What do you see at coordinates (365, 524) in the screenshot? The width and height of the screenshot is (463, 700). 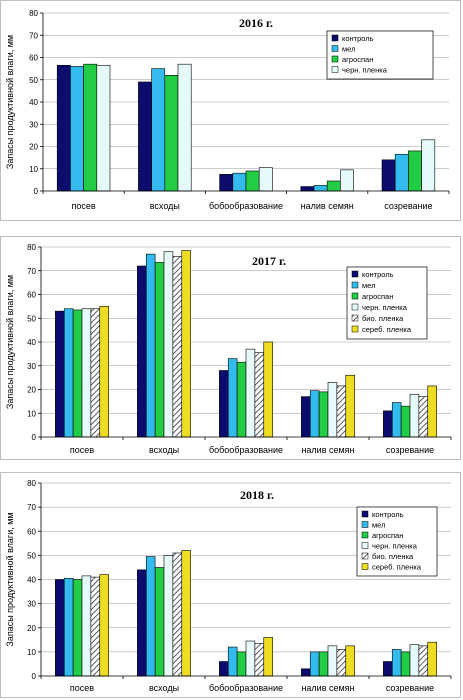 I see `legend-swatch-mel` at bounding box center [365, 524].